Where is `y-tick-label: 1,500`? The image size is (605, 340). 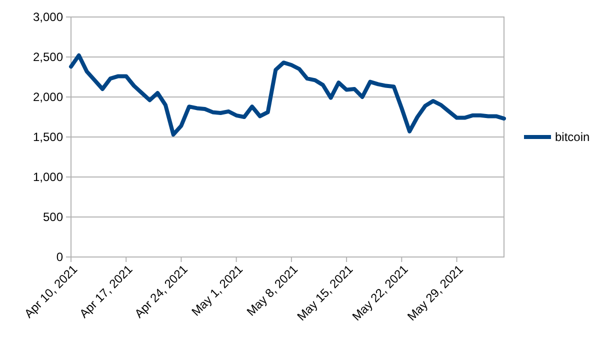 y-tick-label: 1,500 is located at coordinates (48, 137).